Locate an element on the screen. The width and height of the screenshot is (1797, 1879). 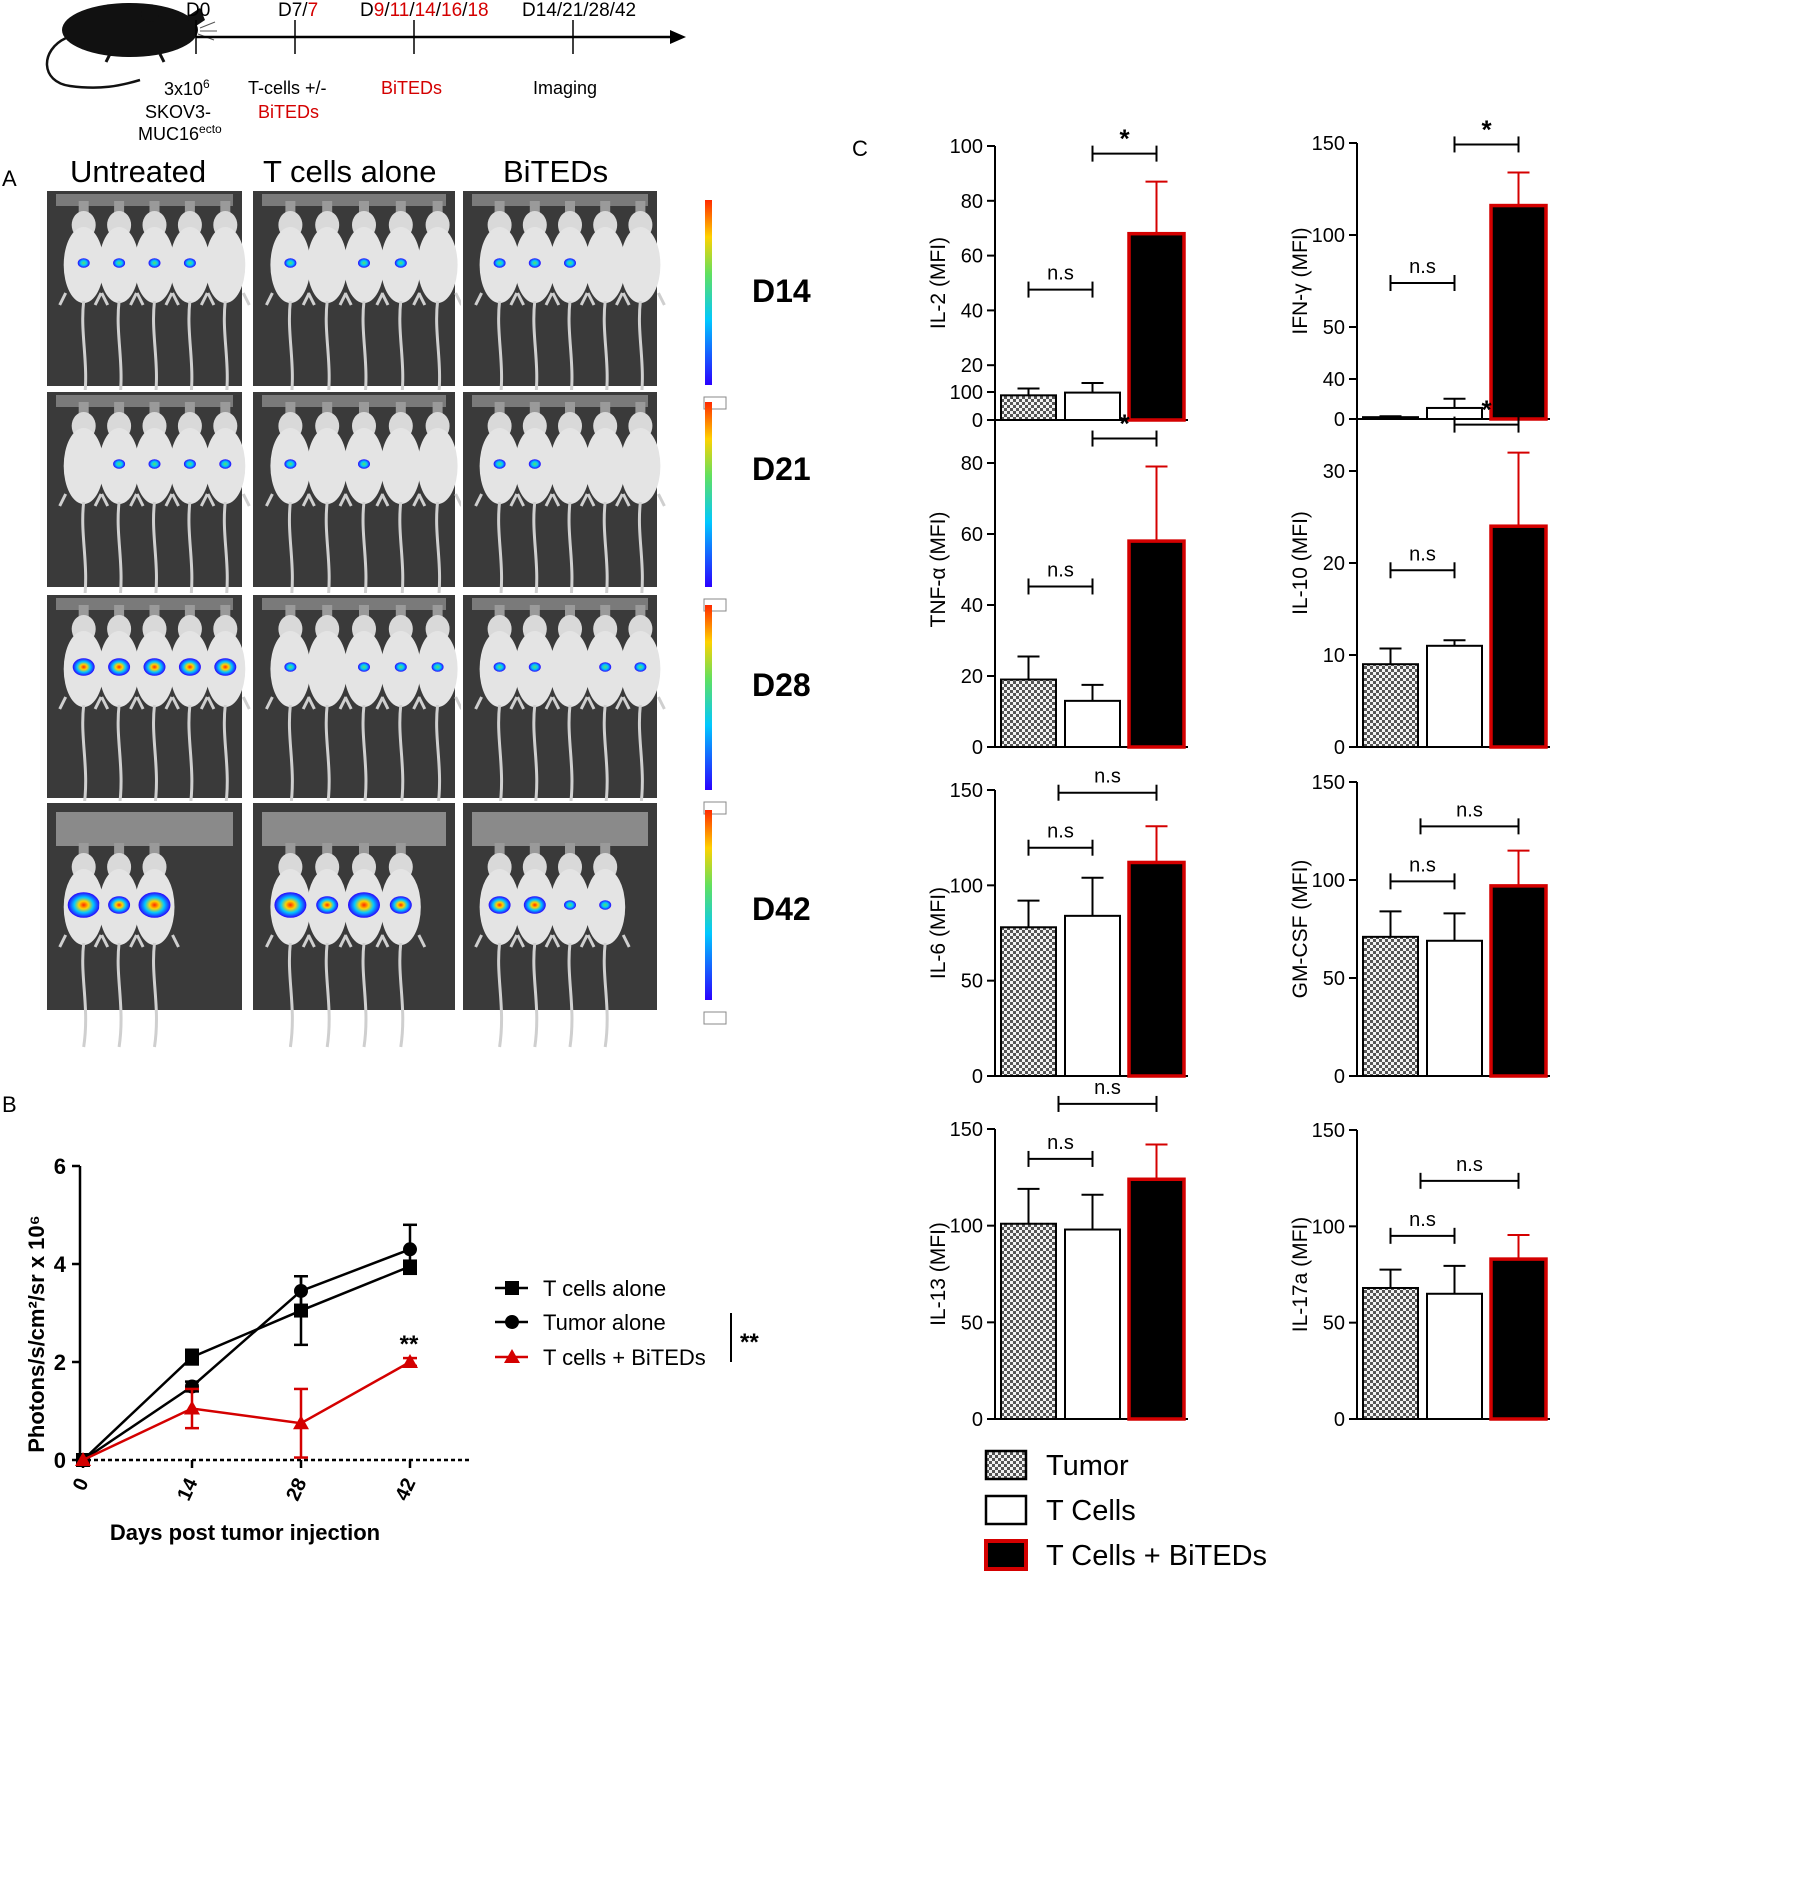
legend-label-tumor: Tumor is located at coordinates (1087, 1466).